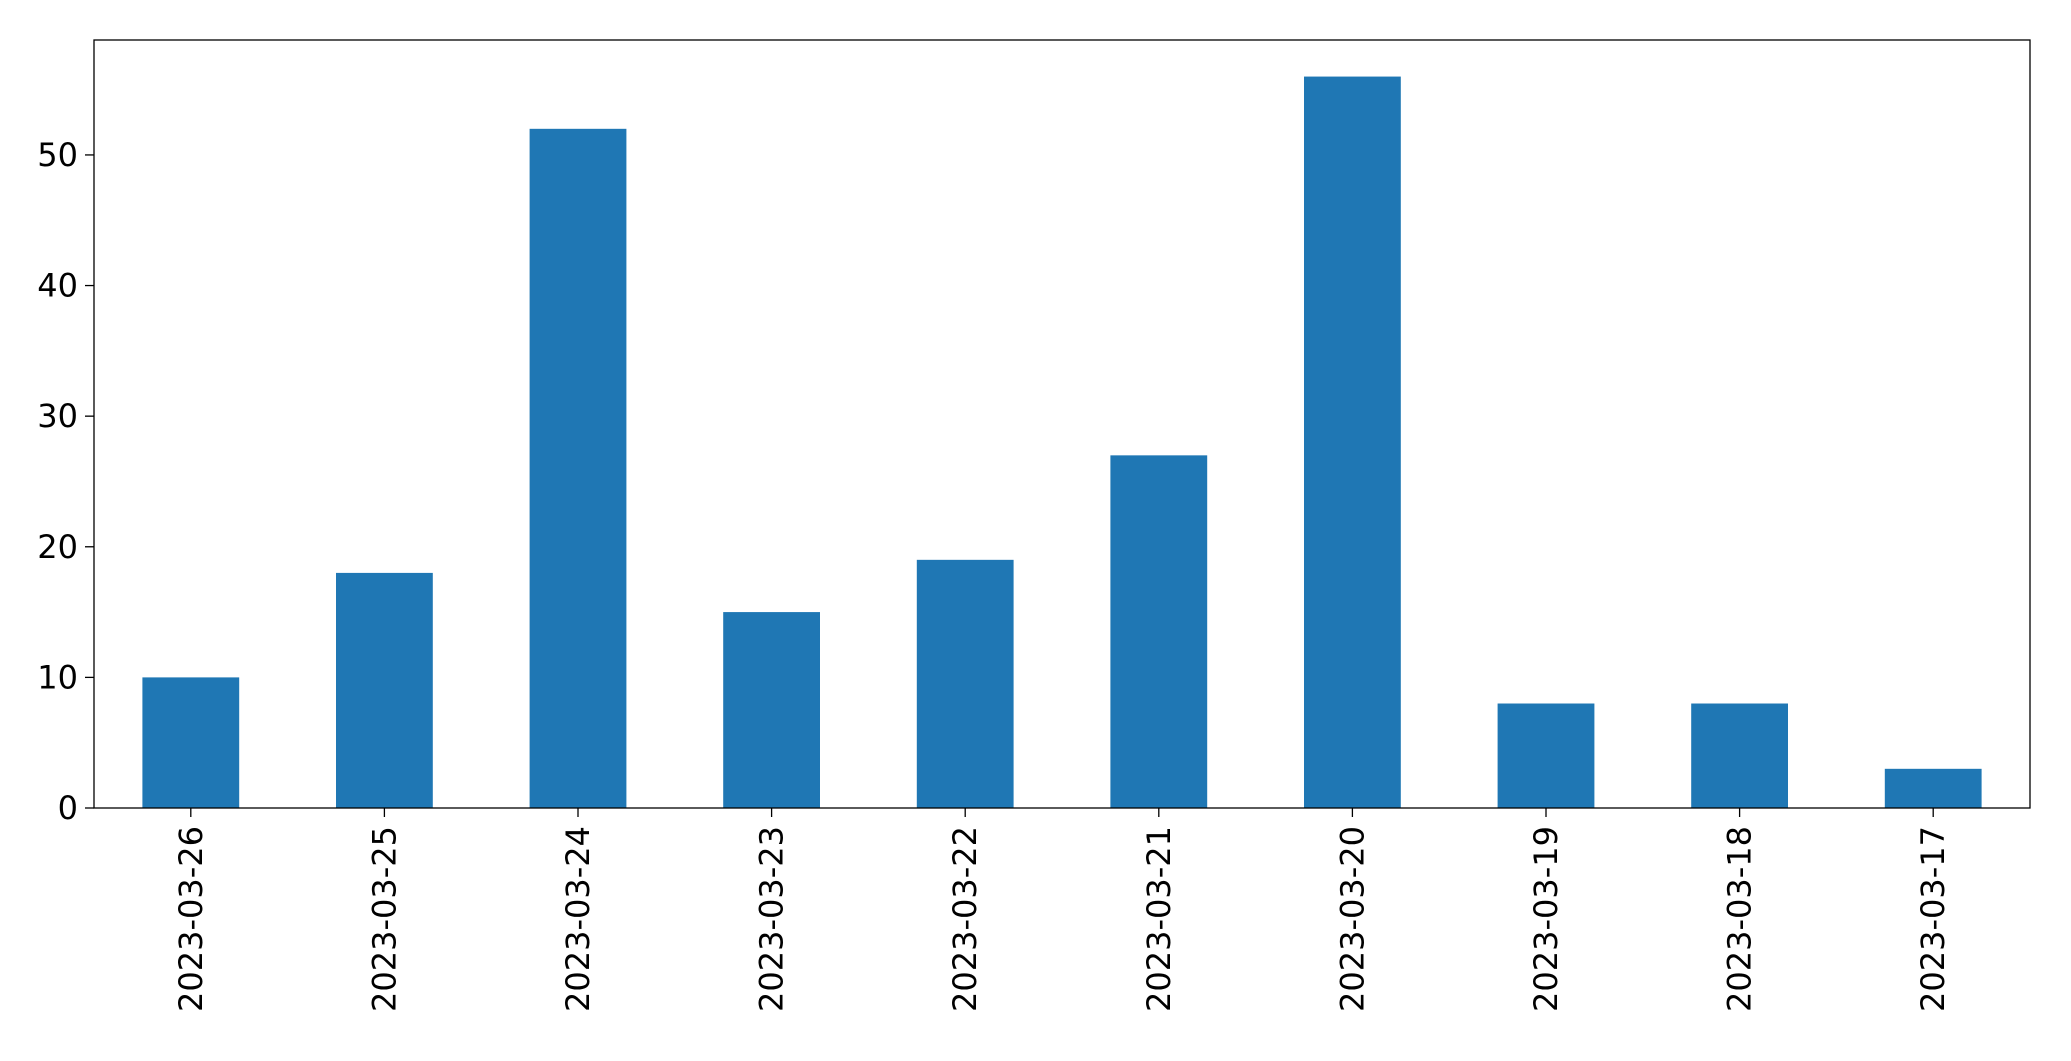  I want to click on x-tick-label: 2023-03-23, so click(772, 919).